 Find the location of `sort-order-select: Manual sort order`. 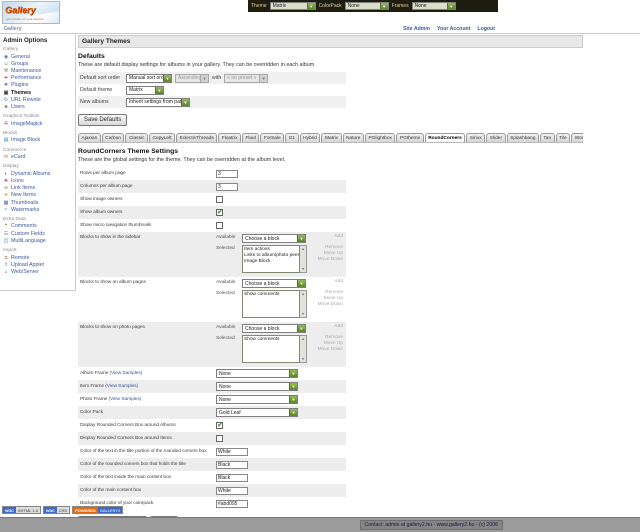

sort-order-select: Manual sort order is located at coordinates (149, 78).